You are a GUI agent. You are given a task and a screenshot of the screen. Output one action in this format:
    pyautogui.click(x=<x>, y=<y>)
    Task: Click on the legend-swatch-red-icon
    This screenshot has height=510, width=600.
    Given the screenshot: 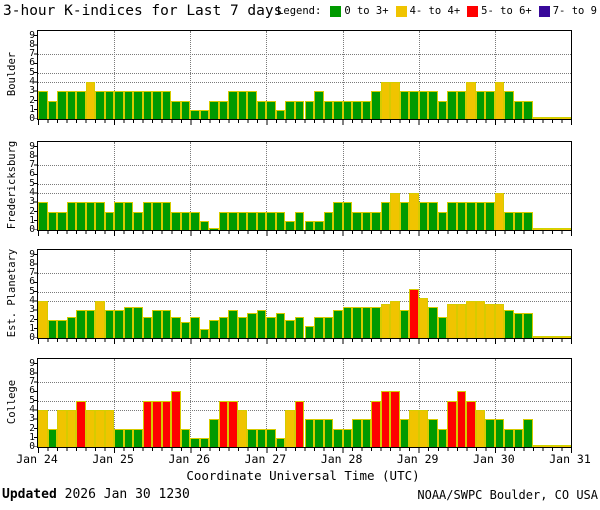 What is the action you would take?
    pyautogui.click(x=473, y=11)
    